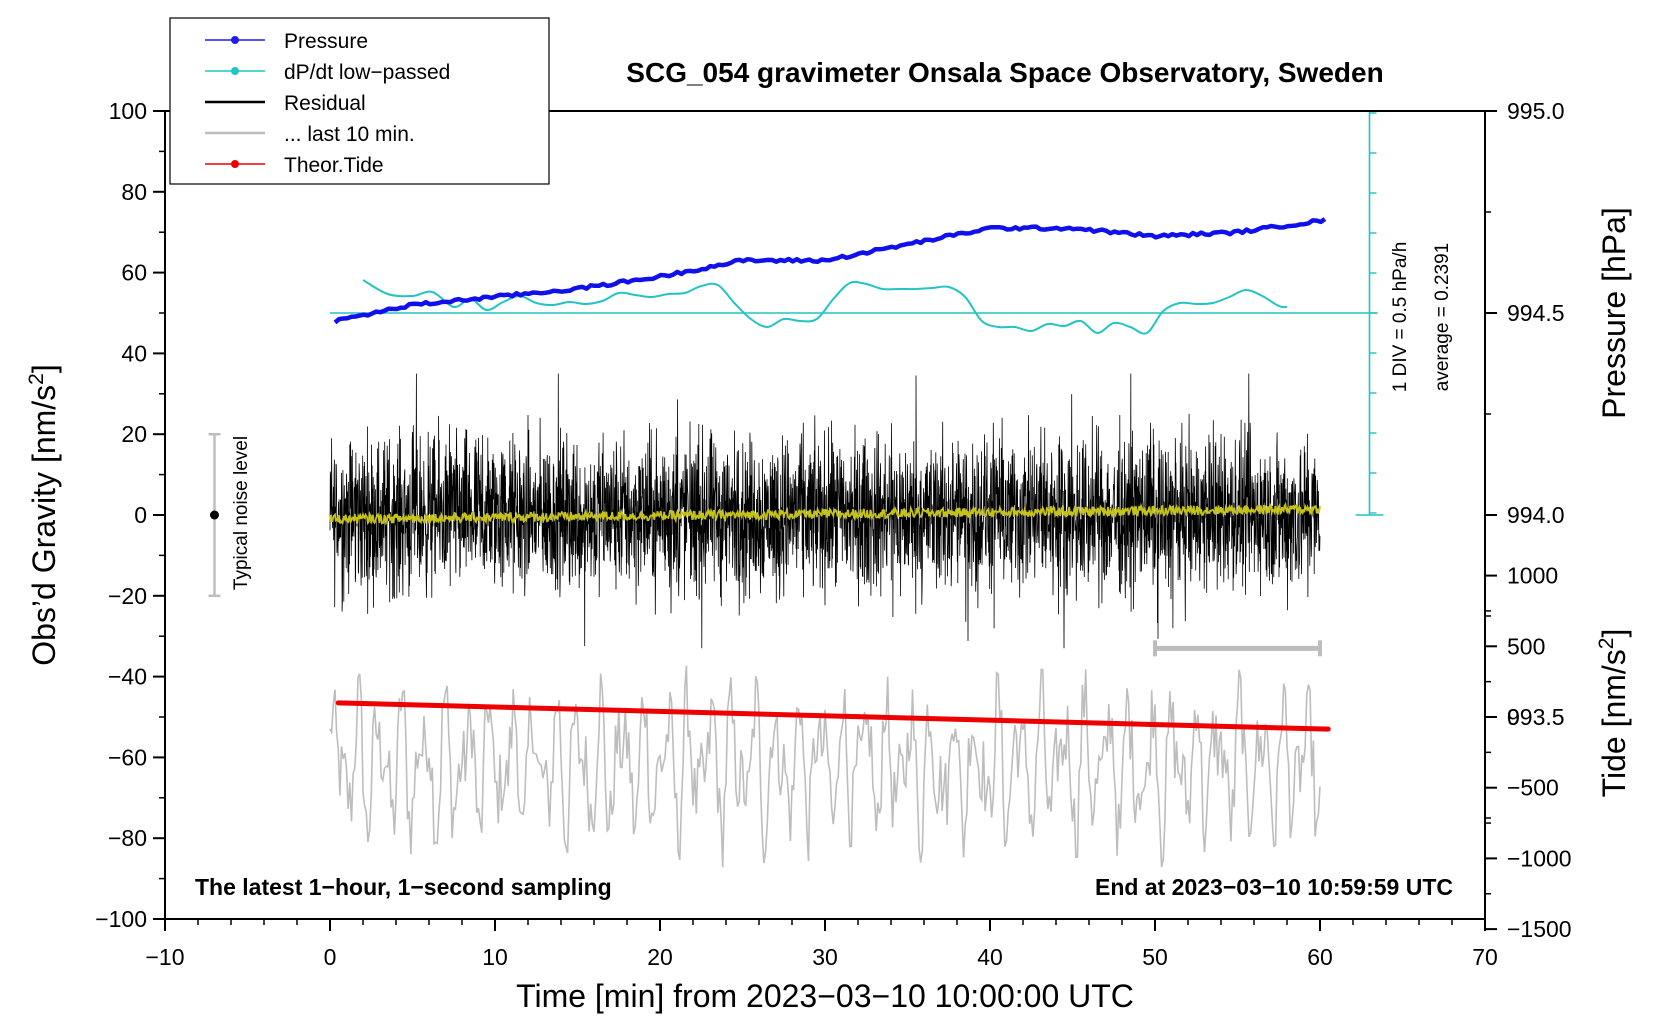  Describe the element at coordinates (660, 957) in the screenshot. I see `x-tick-label: 20` at that location.